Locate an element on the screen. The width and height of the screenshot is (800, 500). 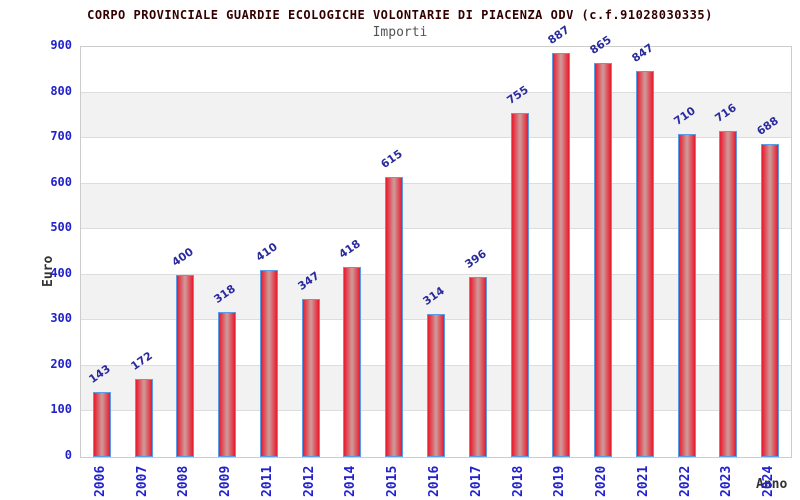
y-tick-label: 600 is located at coordinates (61, 181).